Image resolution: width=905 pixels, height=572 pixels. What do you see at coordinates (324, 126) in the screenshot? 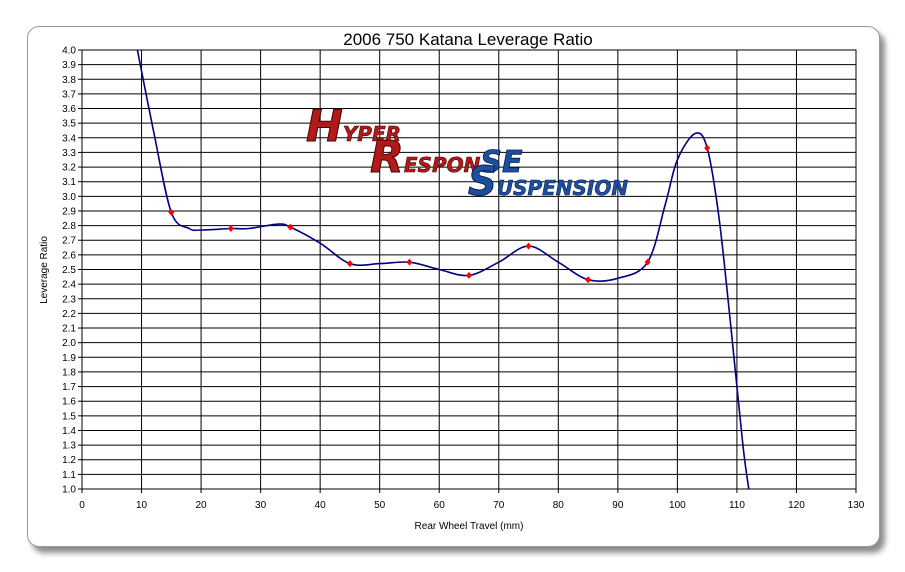
I see `logo-initial-h: H` at bounding box center [324, 126].